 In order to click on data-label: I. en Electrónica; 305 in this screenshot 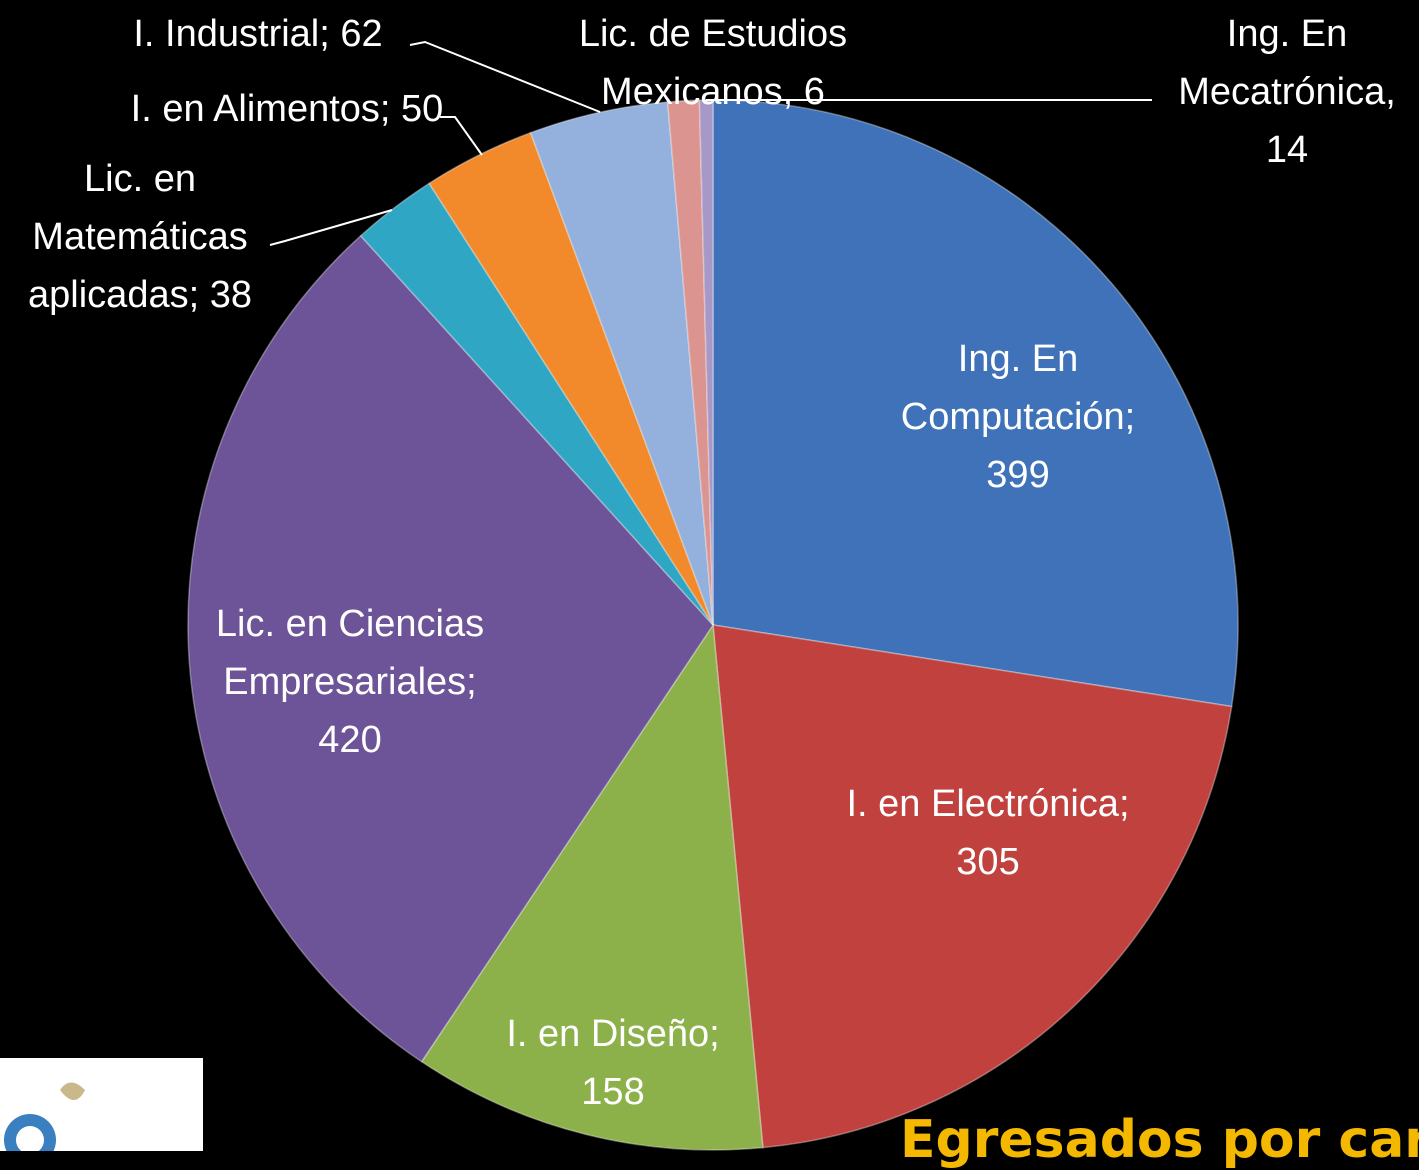, I will do `click(988, 833)`.